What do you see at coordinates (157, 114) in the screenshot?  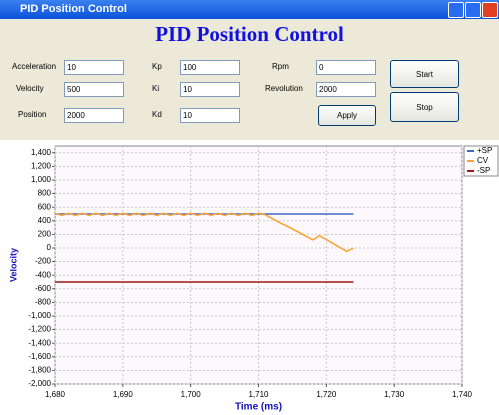 I see `field-label: Kd` at bounding box center [157, 114].